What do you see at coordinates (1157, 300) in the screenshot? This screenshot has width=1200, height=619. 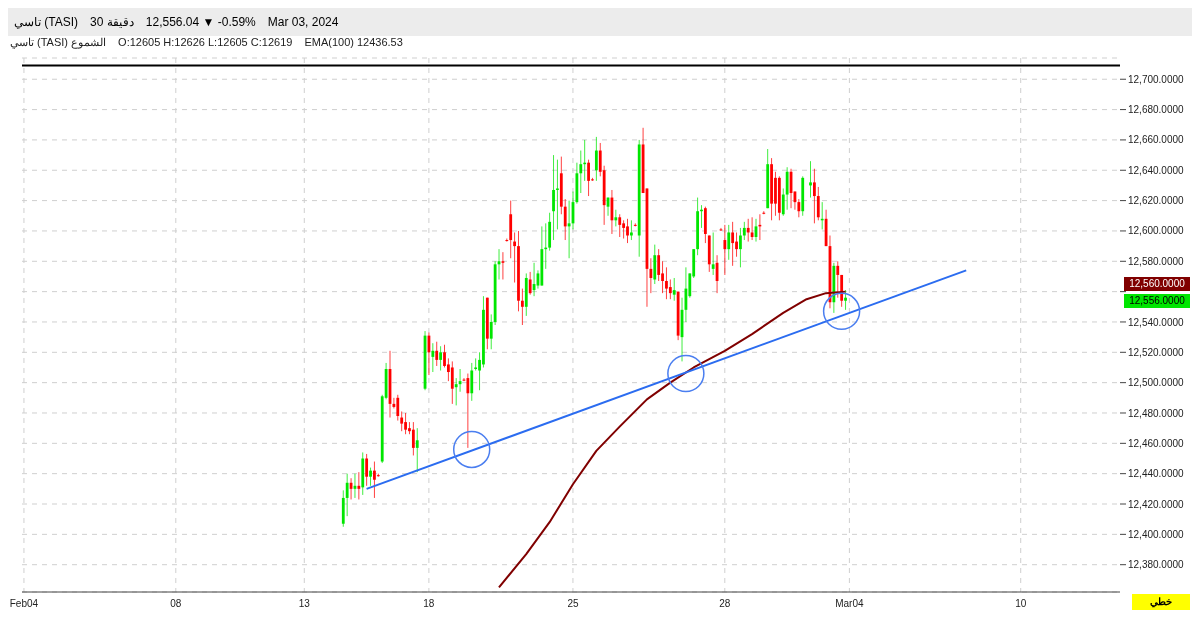 I see `text: 12,556.0000` at bounding box center [1157, 300].